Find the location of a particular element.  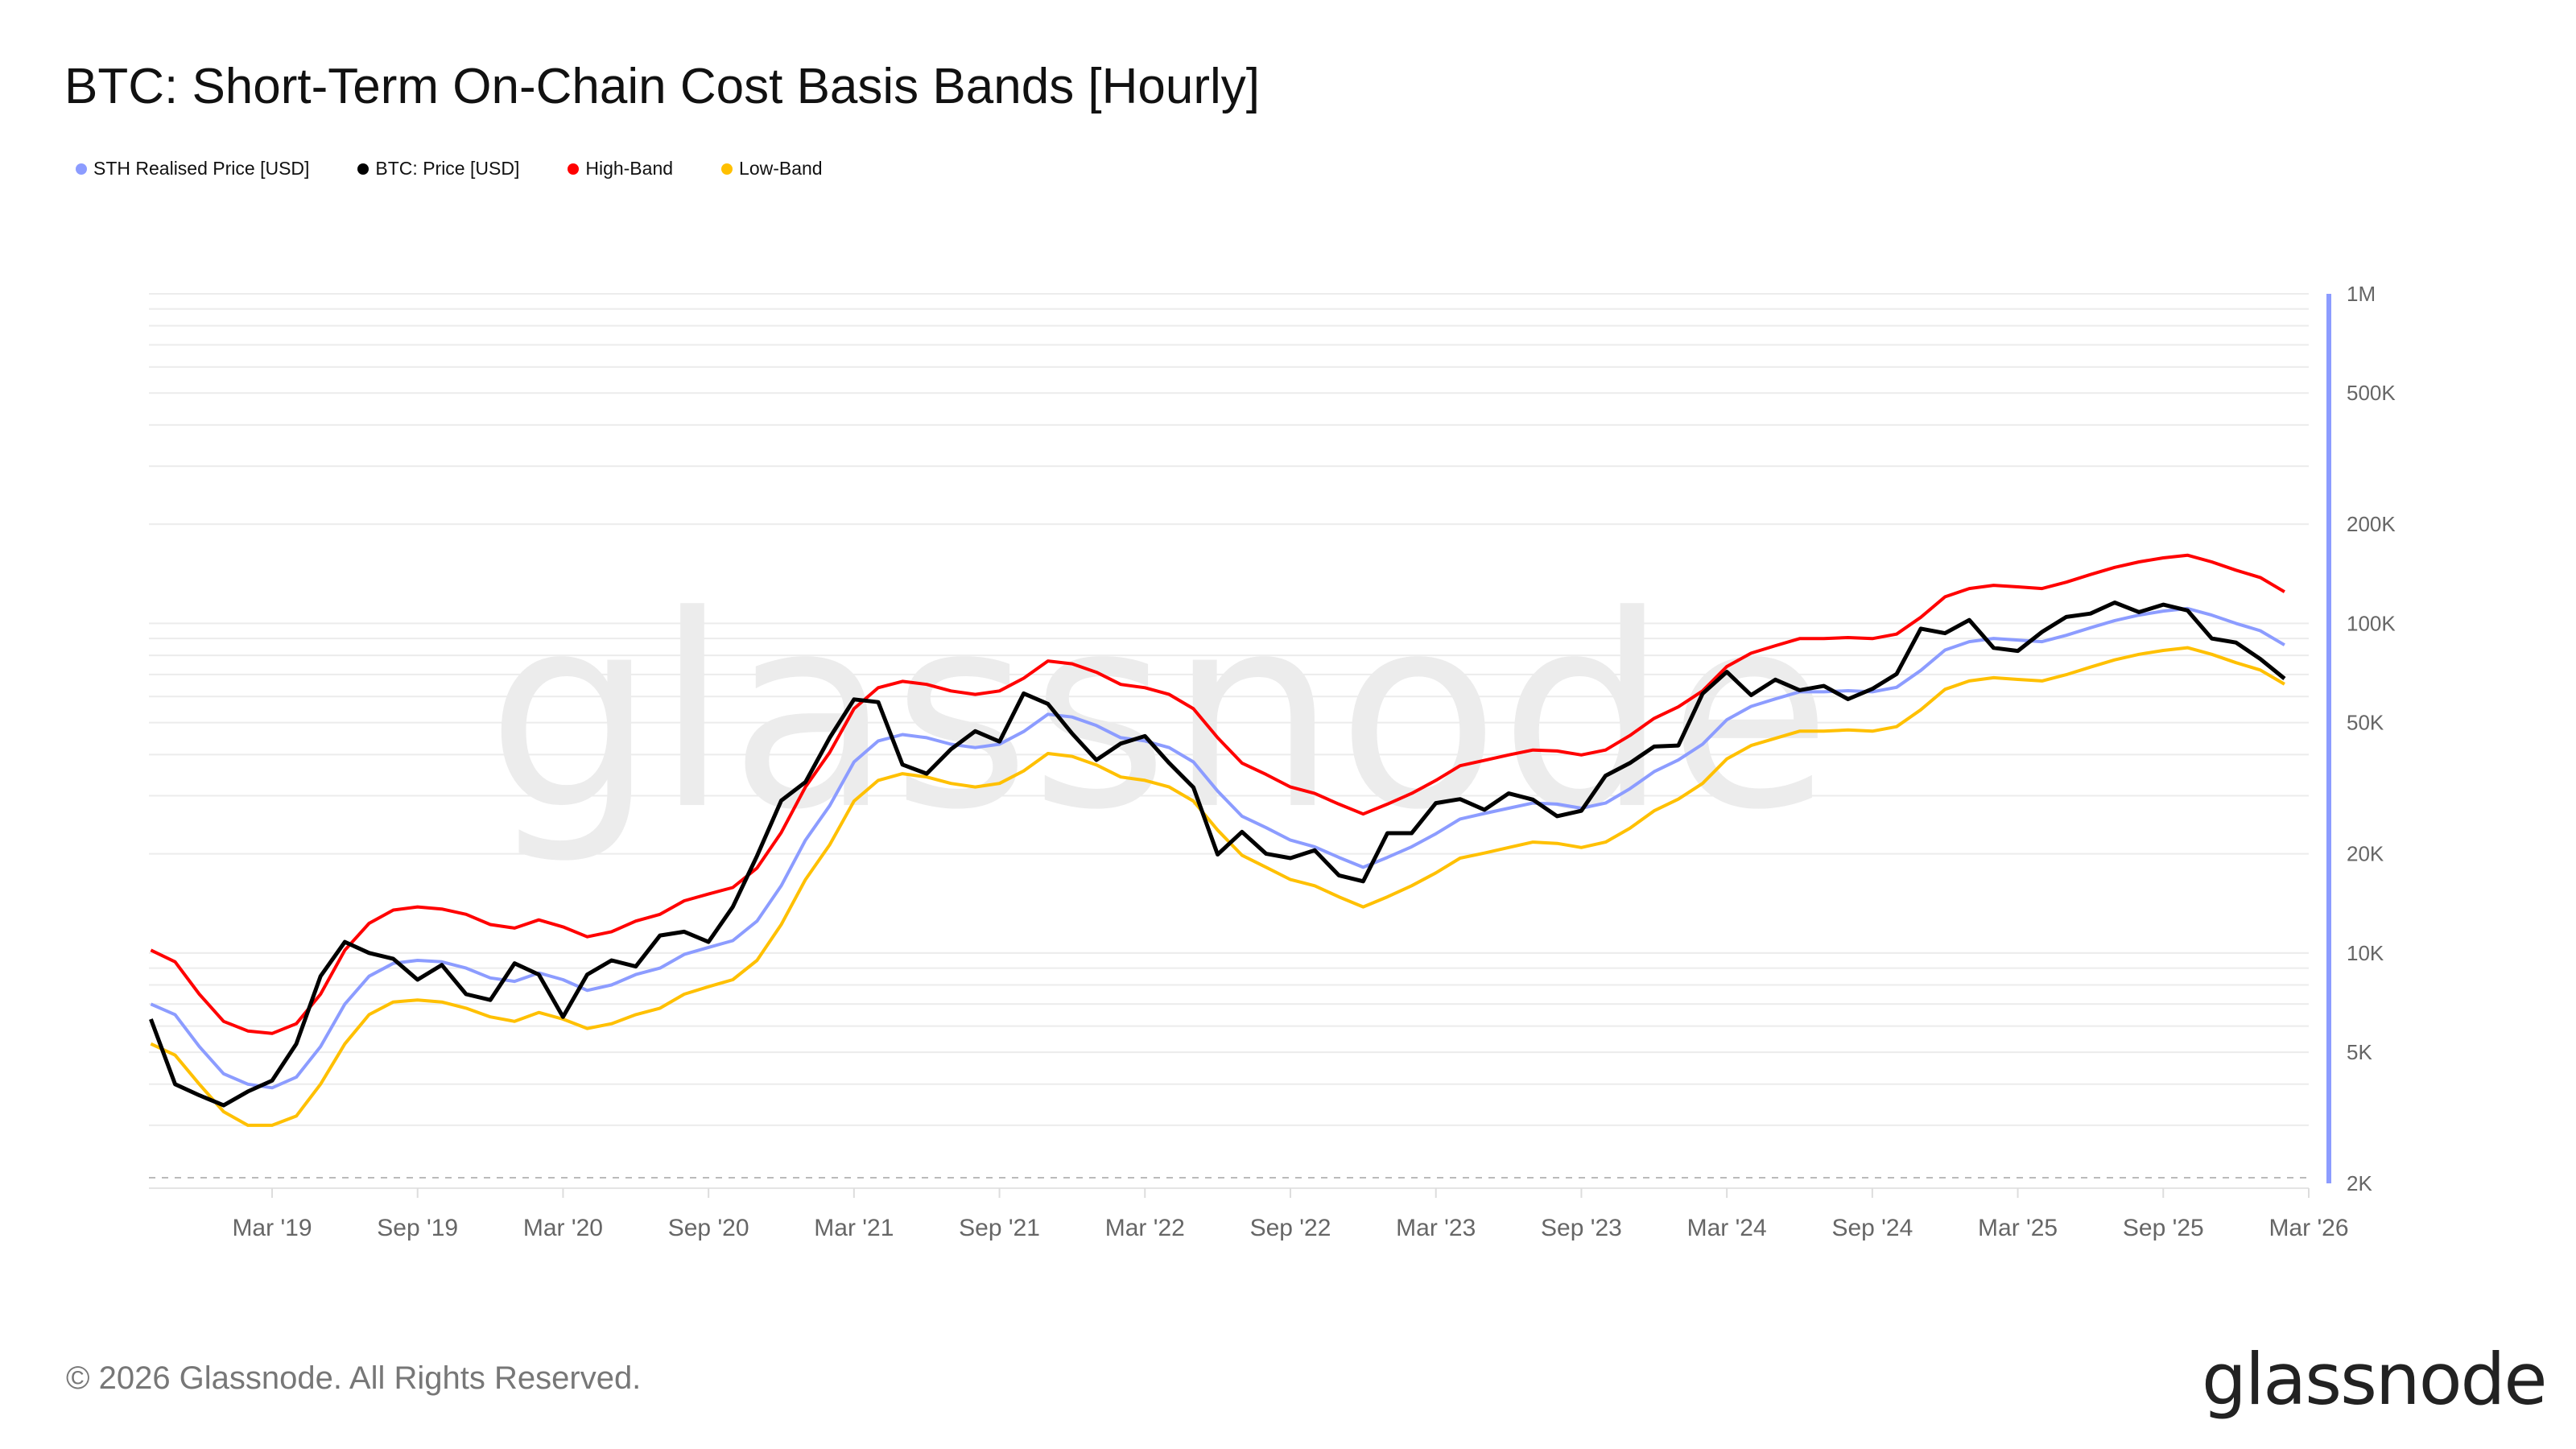

glassnode-logo: glassnode is located at coordinates (2375, 1379).